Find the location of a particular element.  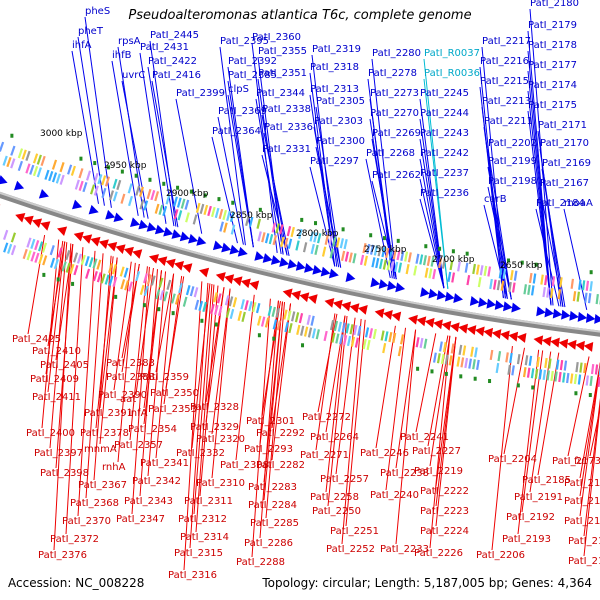

gene-label: PatI_2198 is located at coordinates (512, 181).